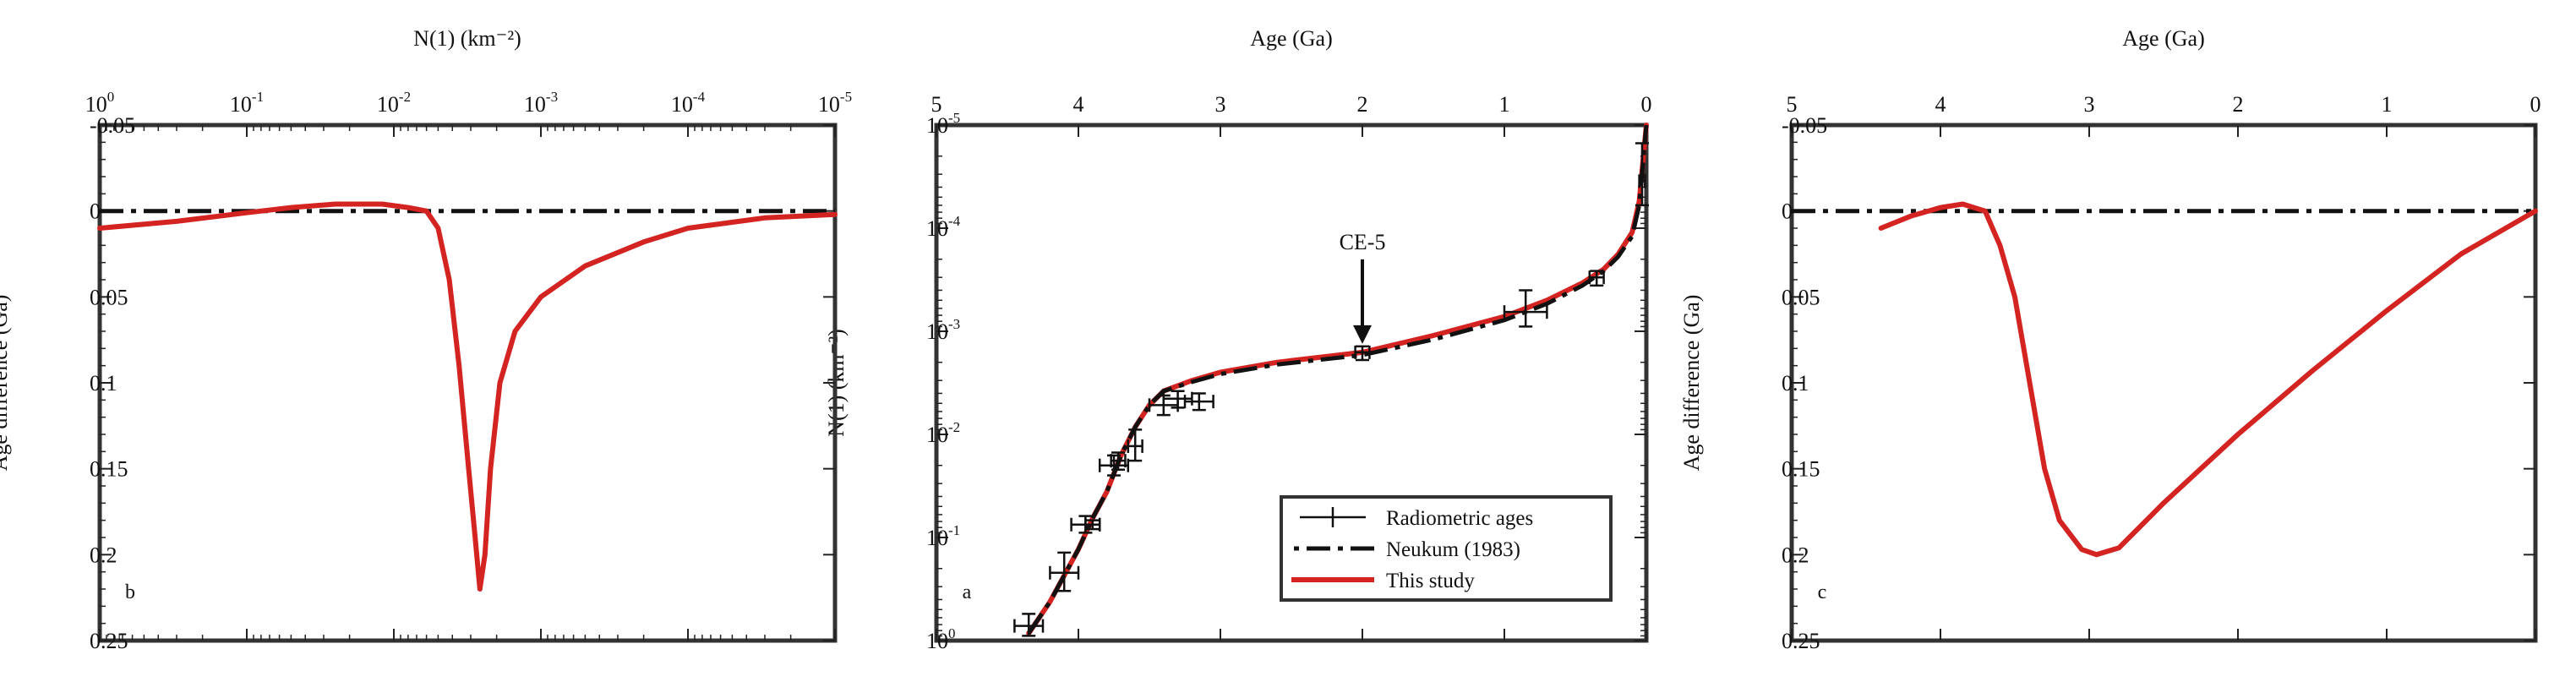  Describe the element at coordinates (1362, 334) in the screenshot. I see `annotation-arrow-head` at that location.